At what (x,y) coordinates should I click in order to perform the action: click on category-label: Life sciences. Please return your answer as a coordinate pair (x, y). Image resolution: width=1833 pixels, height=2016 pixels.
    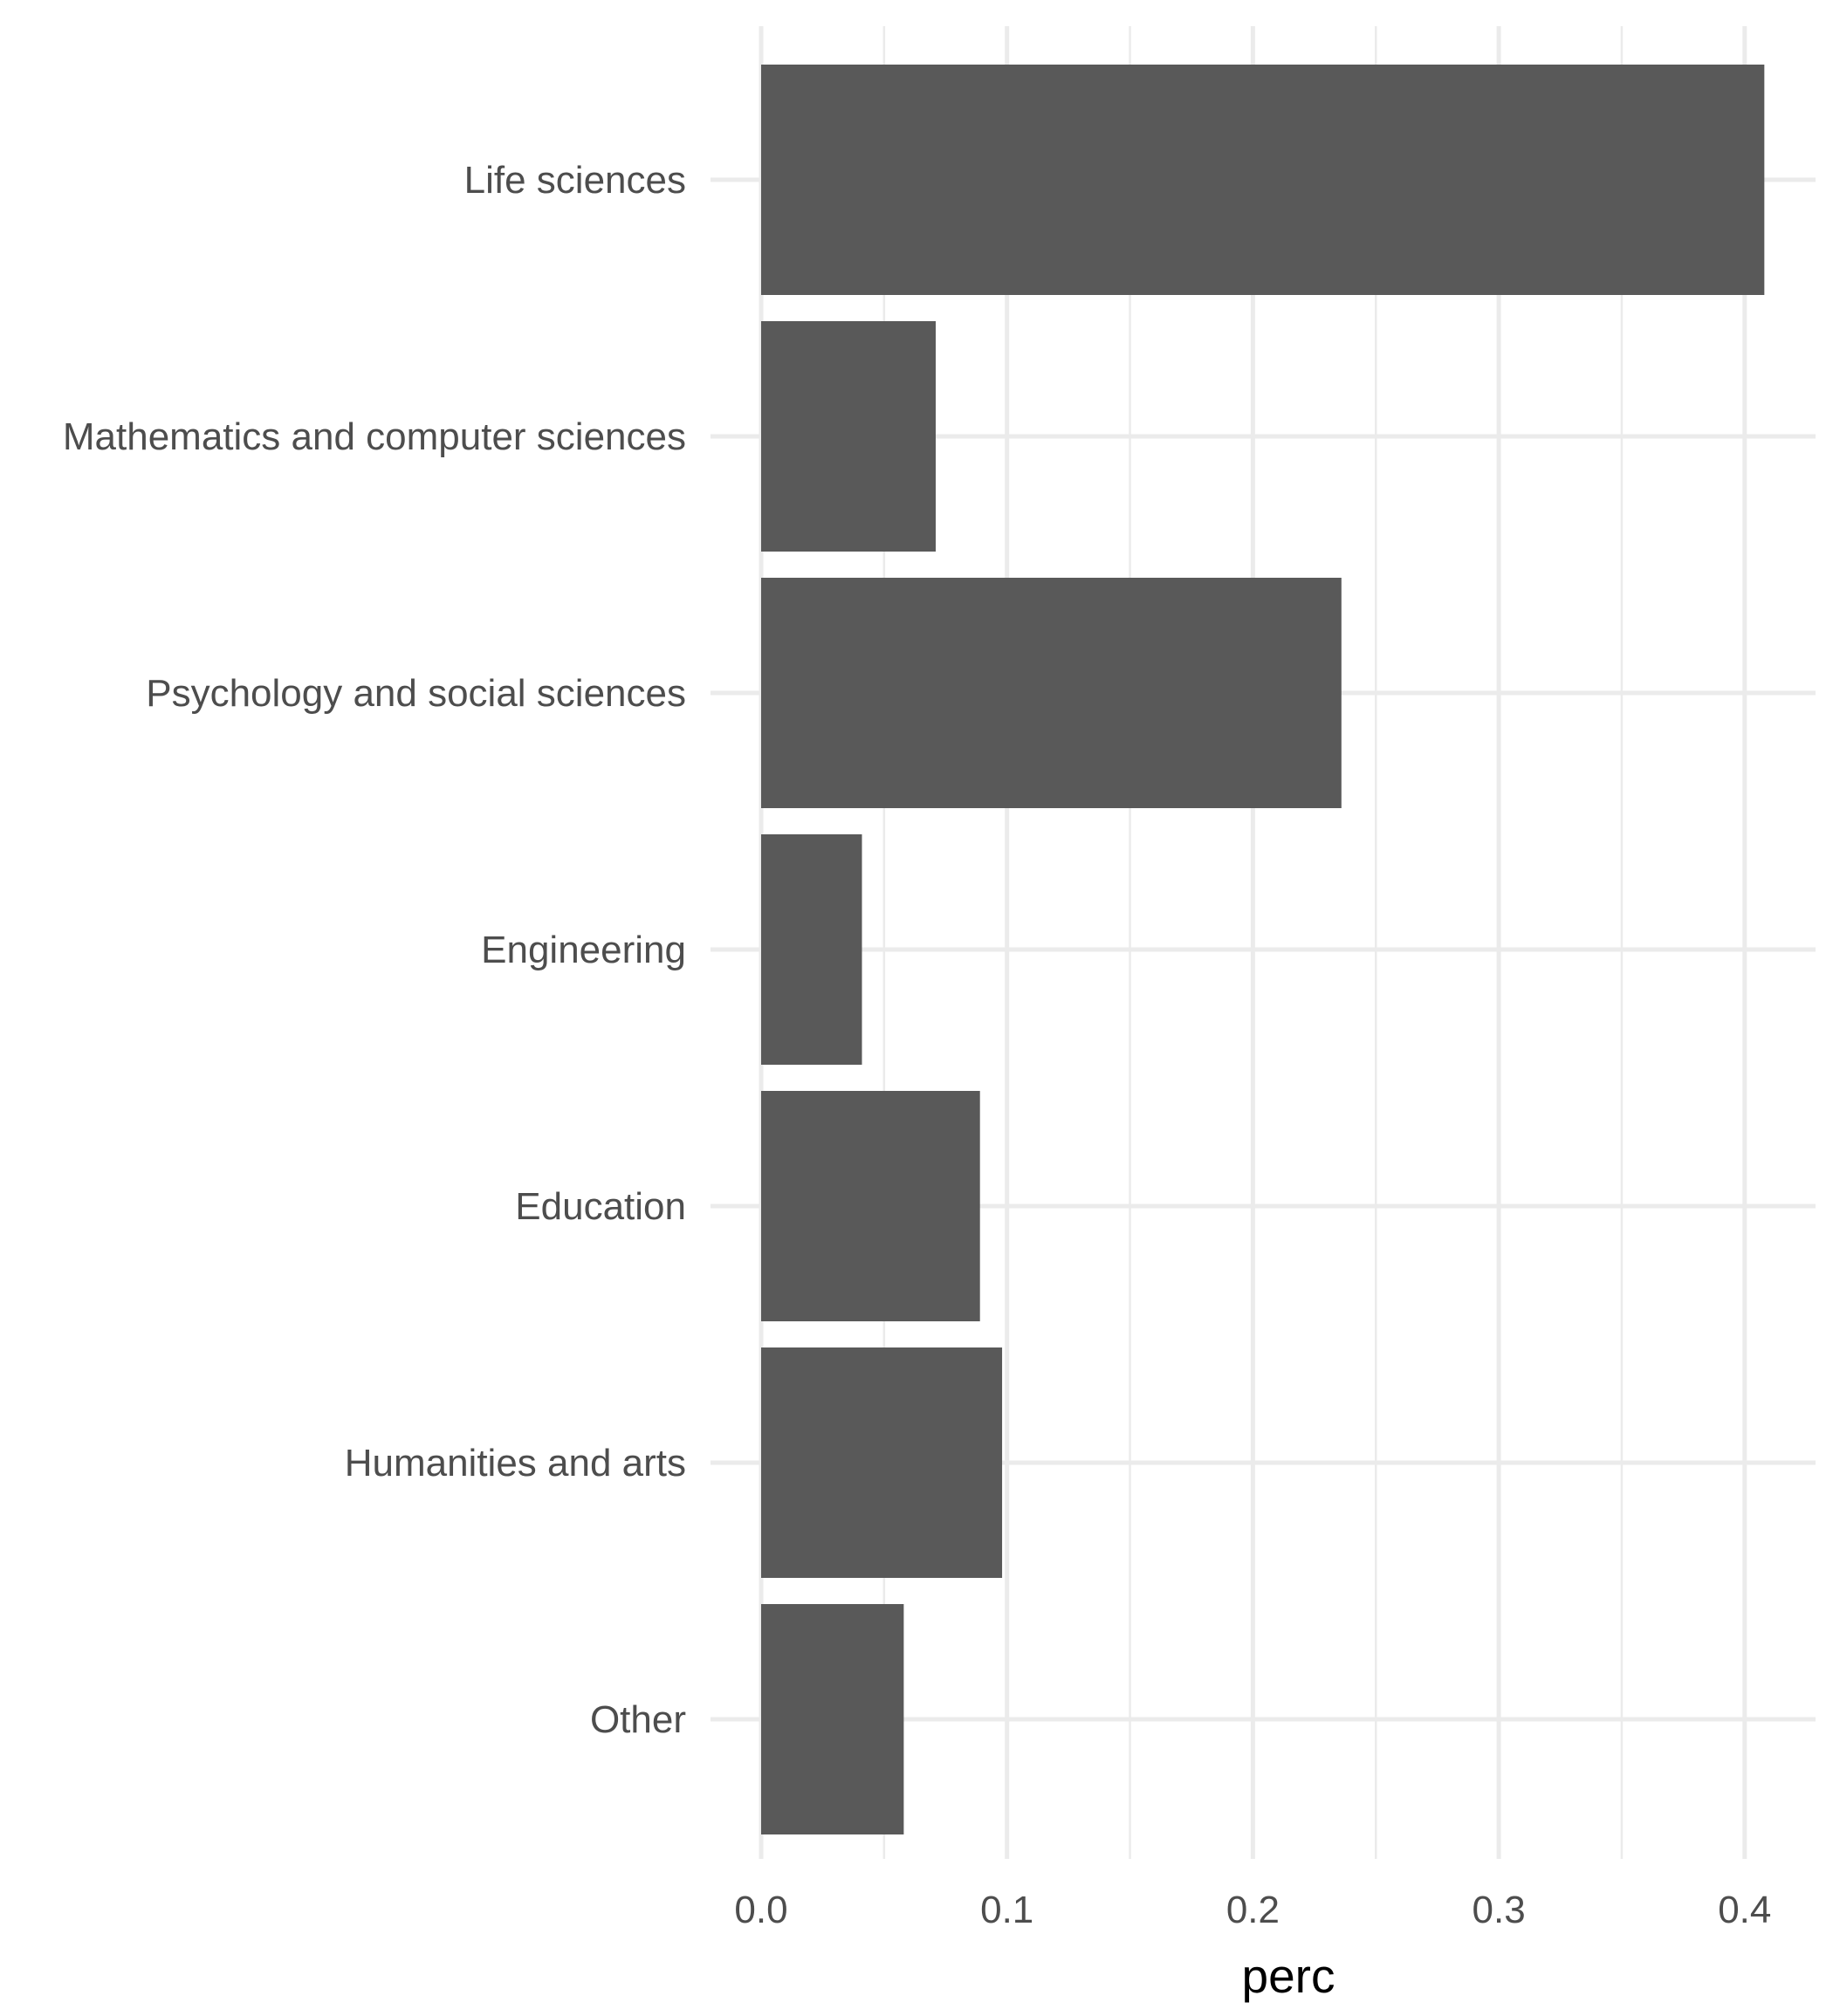
    Looking at the image, I should click on (575, 180).